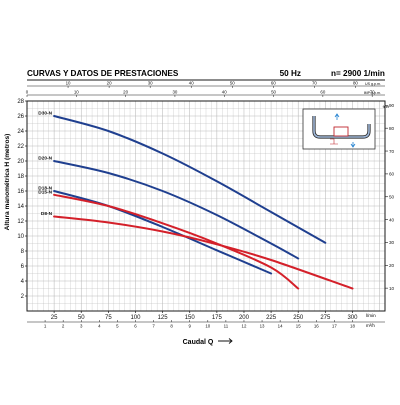 This screenshot has width=400, height=405. Describe the element at coordinates (108, 318) in the screenshot. I see `x-tick-label: 75` at that location.